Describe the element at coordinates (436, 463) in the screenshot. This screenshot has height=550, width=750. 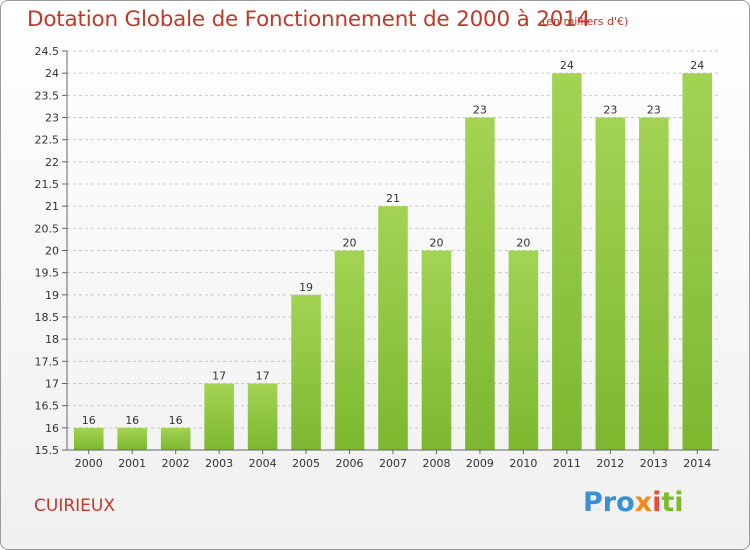
I see `x-tick-label: 2008` at that location.